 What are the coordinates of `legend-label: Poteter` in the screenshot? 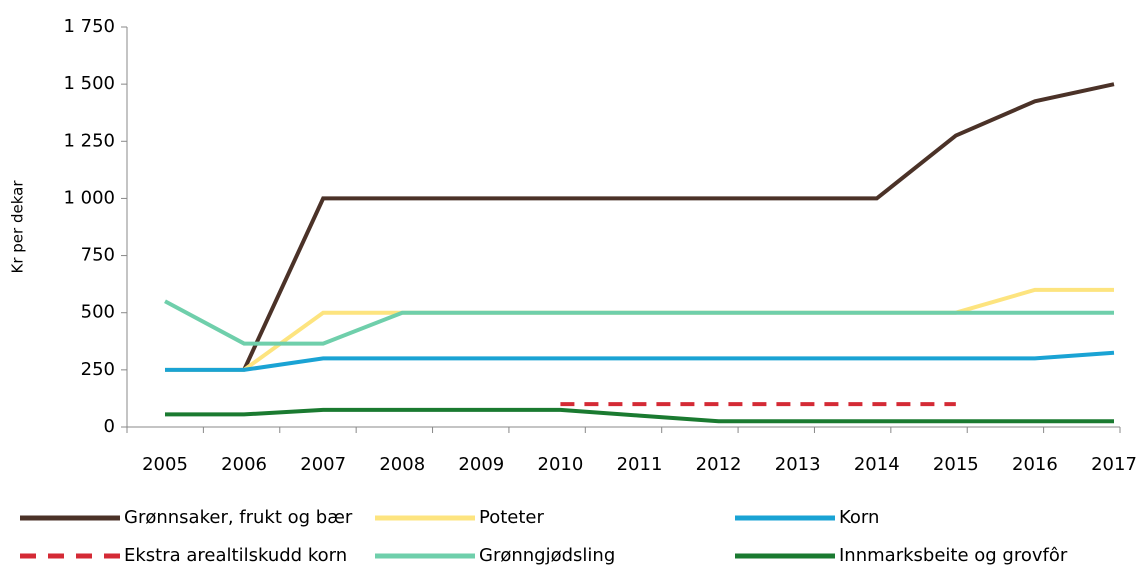 It's located at (511, 517).